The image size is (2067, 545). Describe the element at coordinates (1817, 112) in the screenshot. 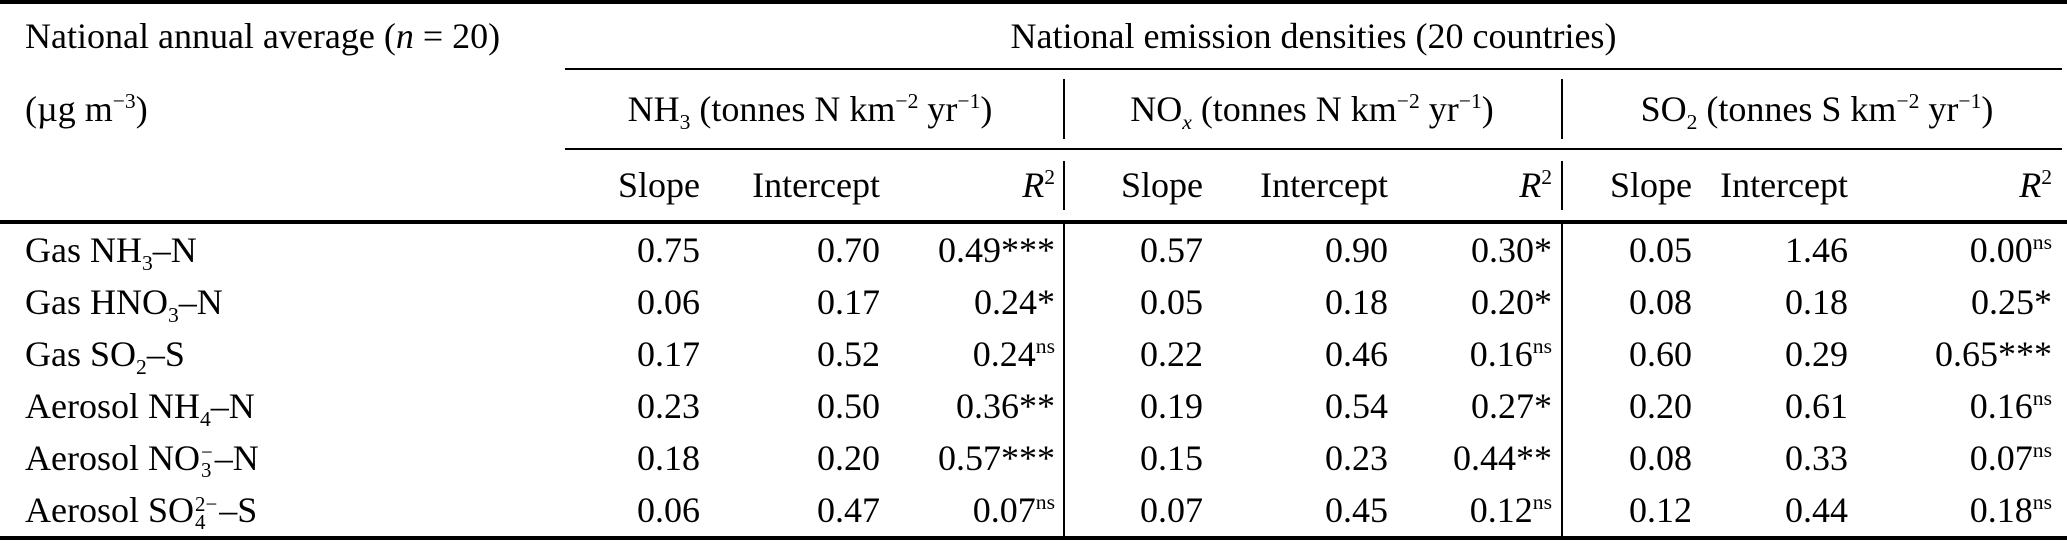

I see `group-header-so2: SO2 (tonnes S km−2 yr−1)` at that location.